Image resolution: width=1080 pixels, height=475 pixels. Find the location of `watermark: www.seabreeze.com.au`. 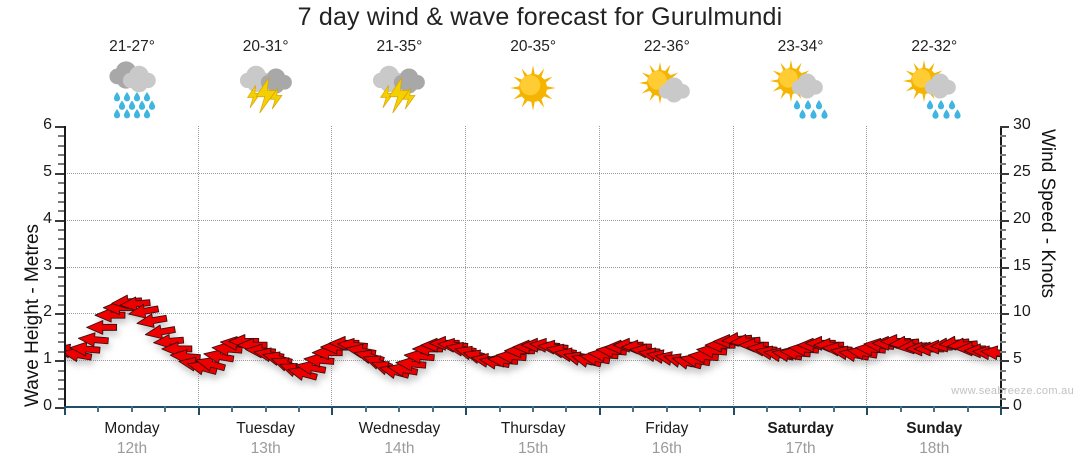

watermark: www.seabreeze.com.au is located at coordinates (1012, 391).